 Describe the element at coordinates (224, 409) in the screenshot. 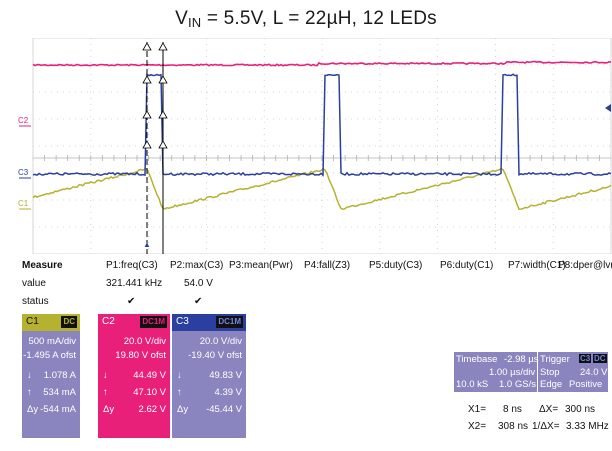

I see `channel-3-delta-value: -45.44 V` at that location.